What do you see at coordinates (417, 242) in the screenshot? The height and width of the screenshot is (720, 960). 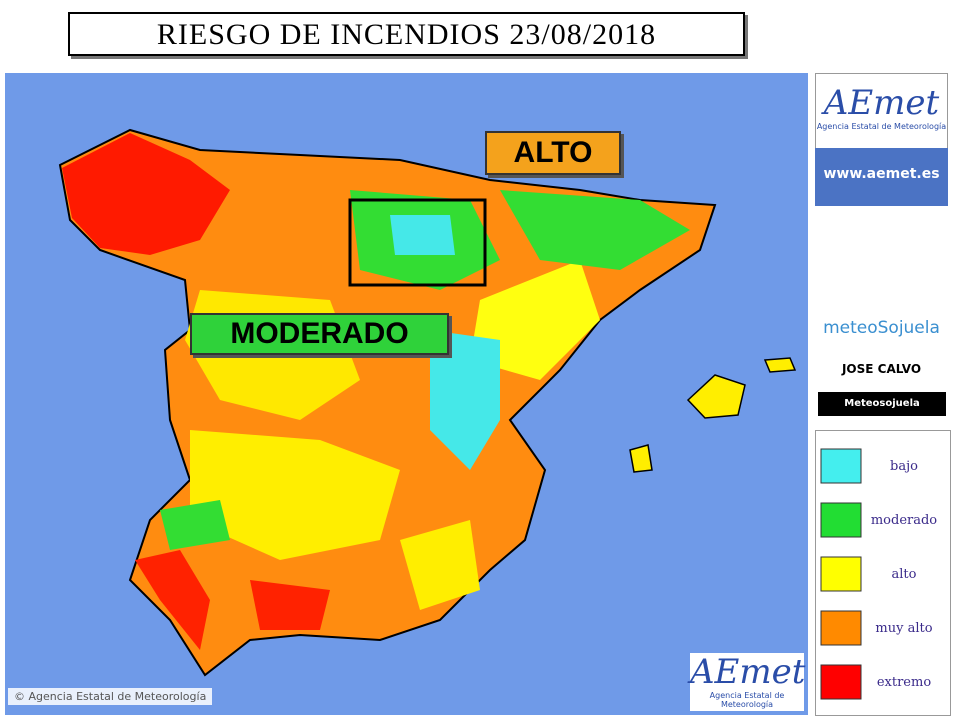 I see `highlight-box` at bounding box center [417, 242].